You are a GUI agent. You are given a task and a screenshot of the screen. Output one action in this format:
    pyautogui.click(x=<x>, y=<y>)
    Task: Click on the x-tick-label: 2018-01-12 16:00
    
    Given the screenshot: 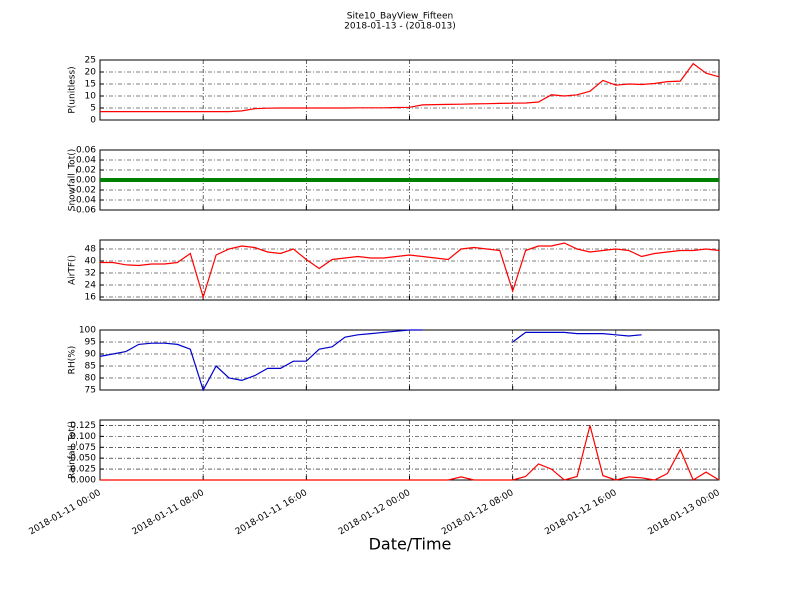 What is the action you would take?
    pyautogui.click(x=580, y=512)
    